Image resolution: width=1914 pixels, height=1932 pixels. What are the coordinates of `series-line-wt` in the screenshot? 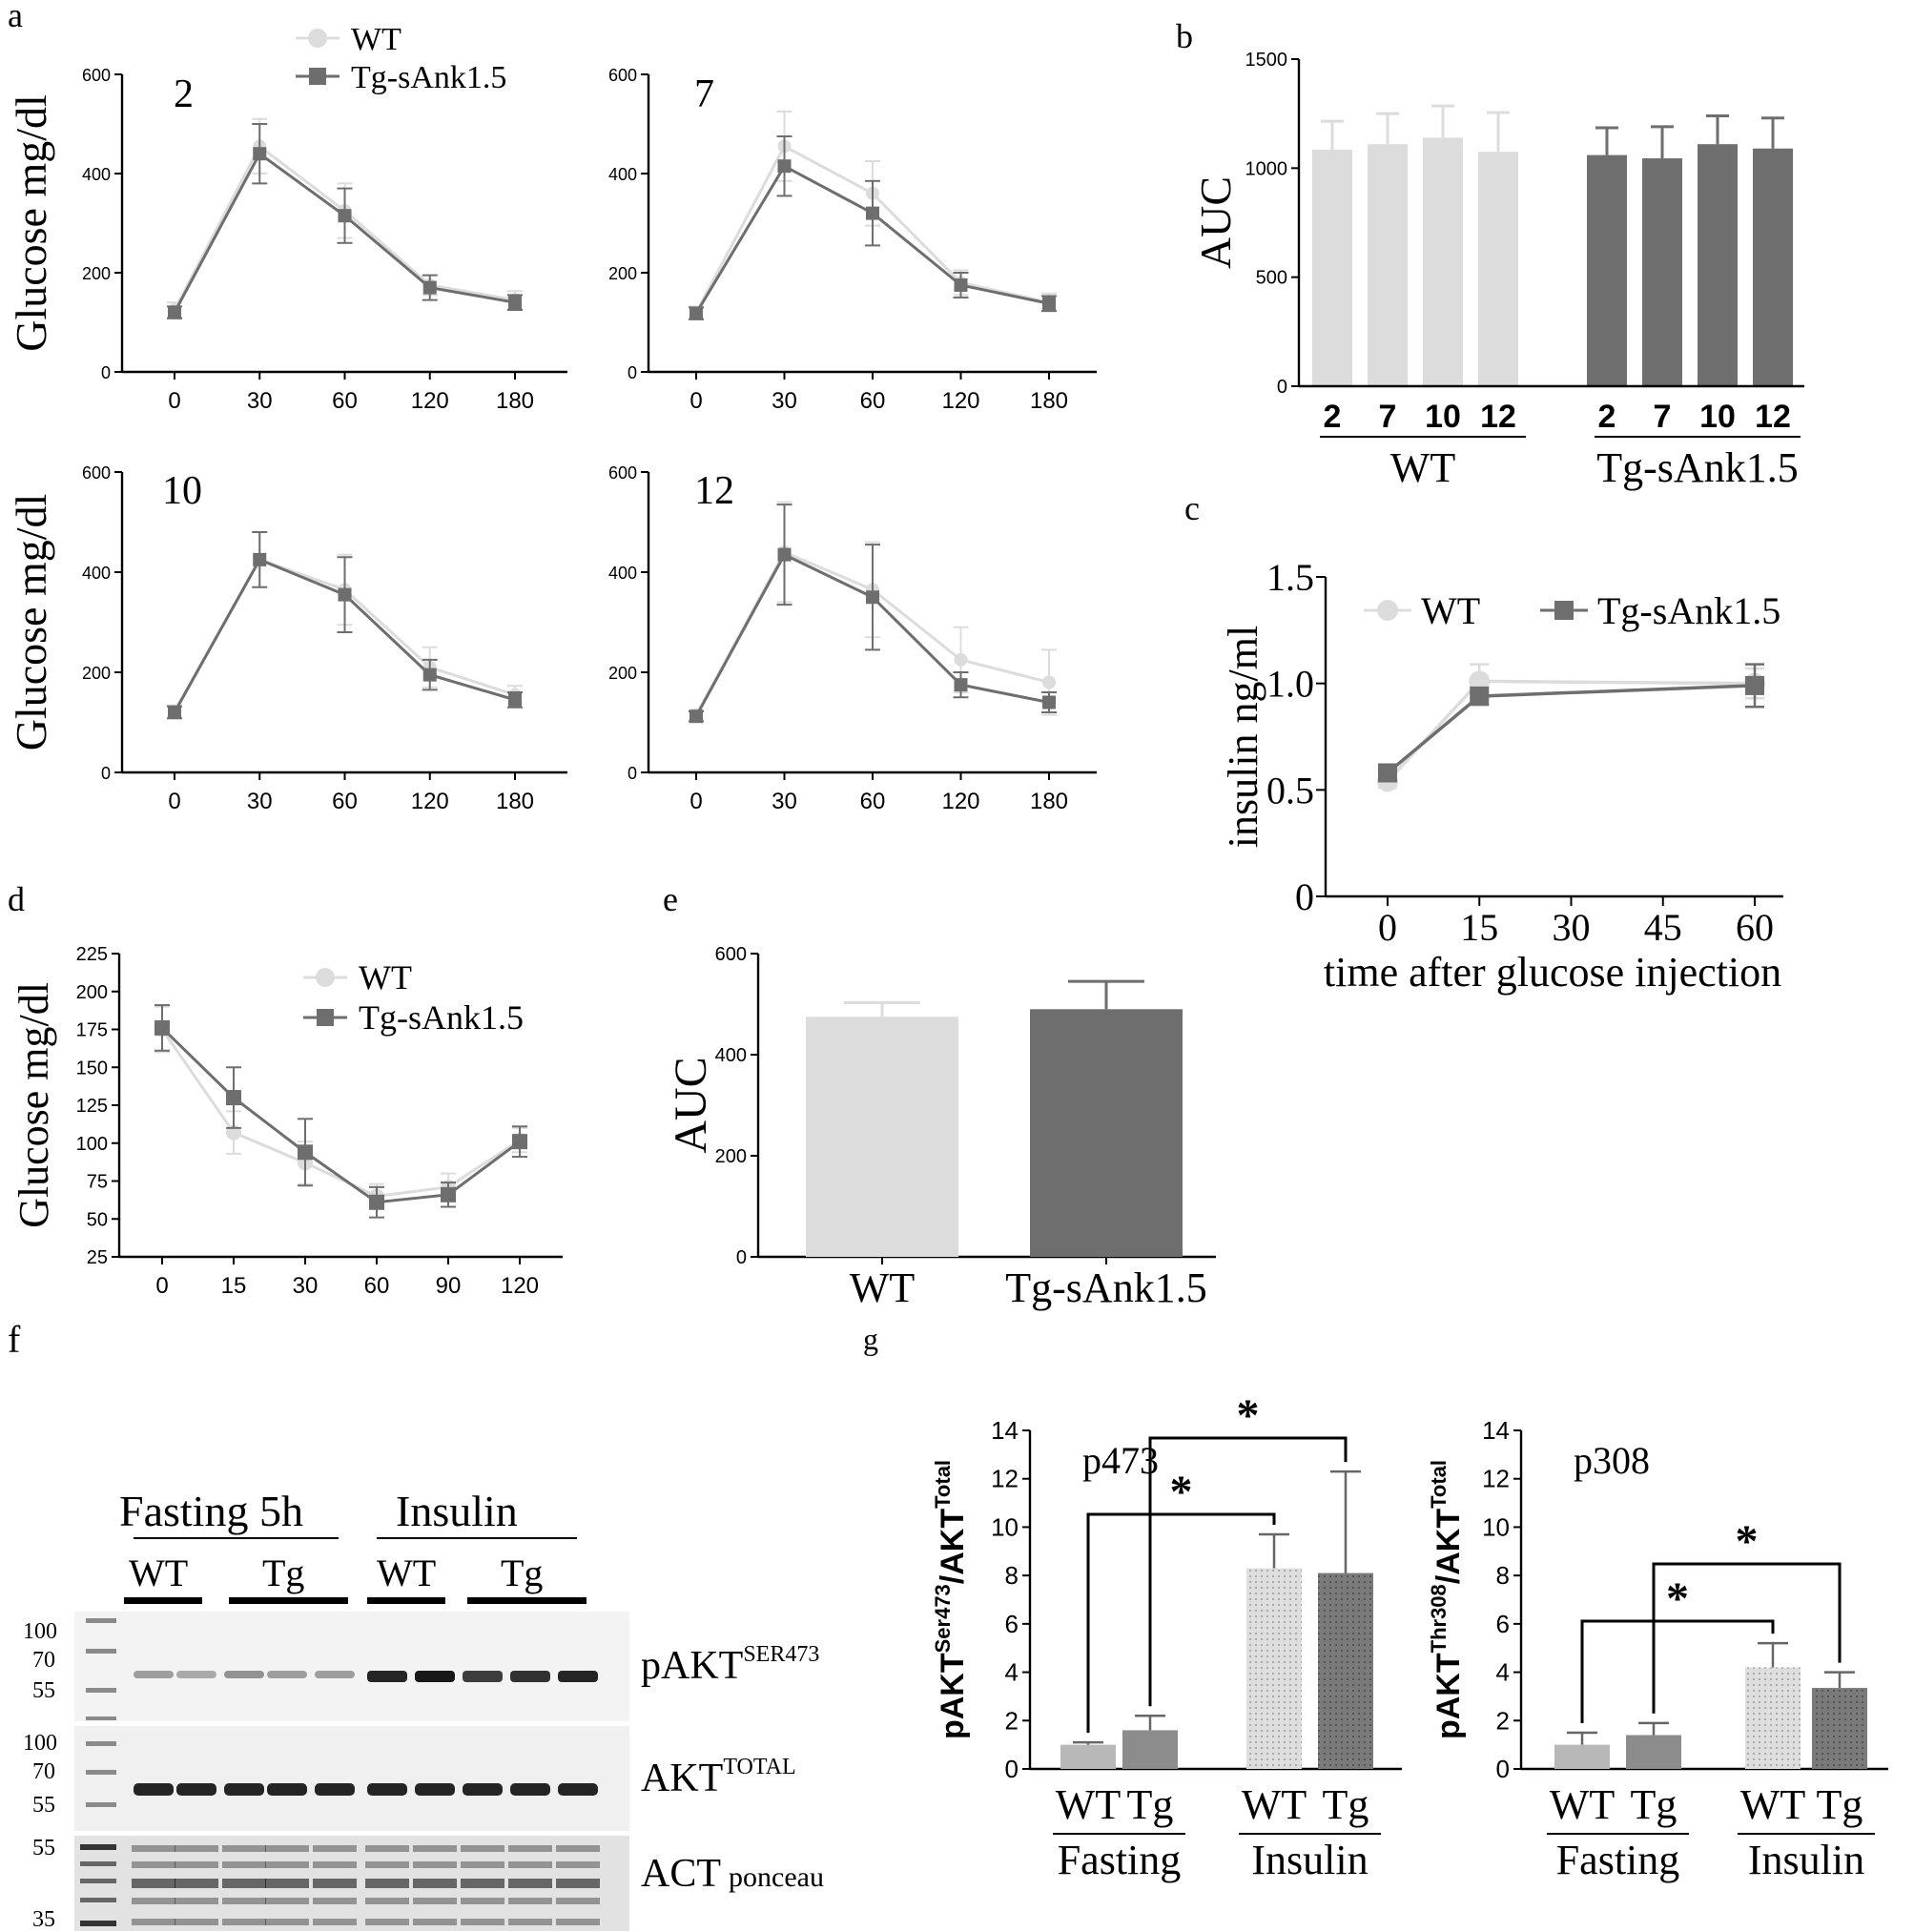 It's located at (341, 1113).